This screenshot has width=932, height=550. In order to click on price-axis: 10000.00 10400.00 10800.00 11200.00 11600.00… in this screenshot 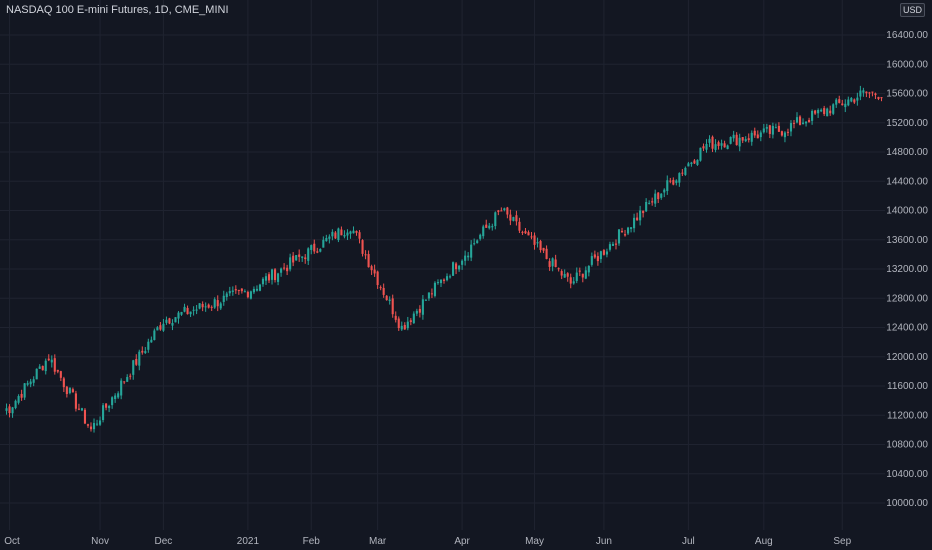, I will do `click(907, 269)`.